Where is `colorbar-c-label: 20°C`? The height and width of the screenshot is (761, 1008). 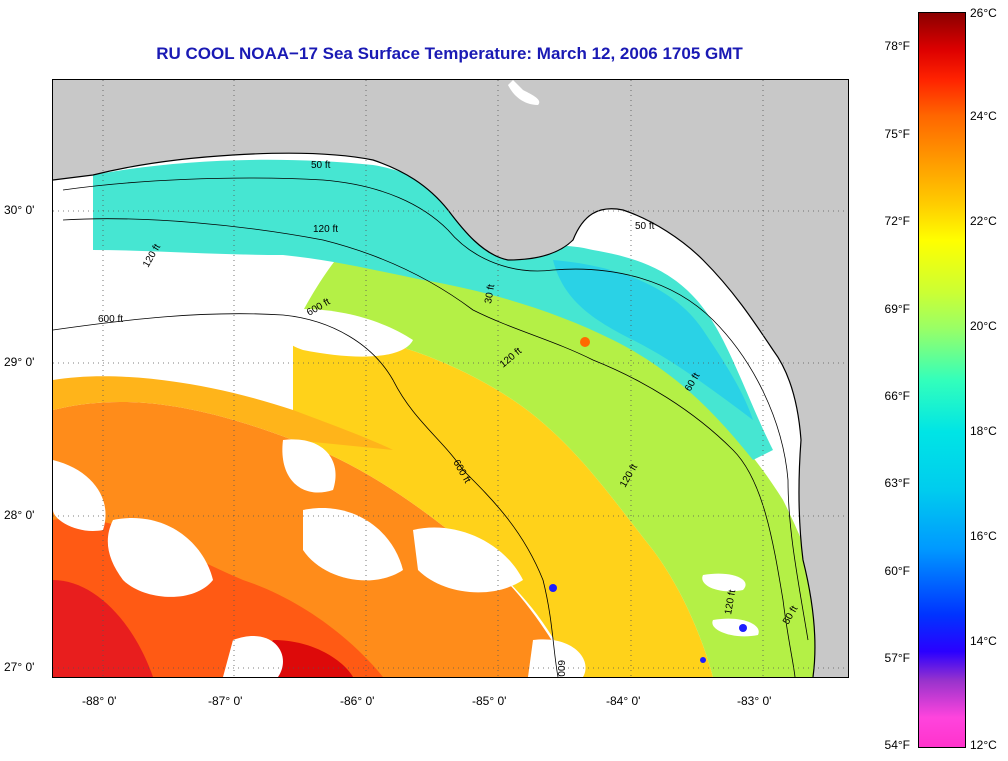
colorbar-c-label: 20°C is located at coordinates (983, 326).